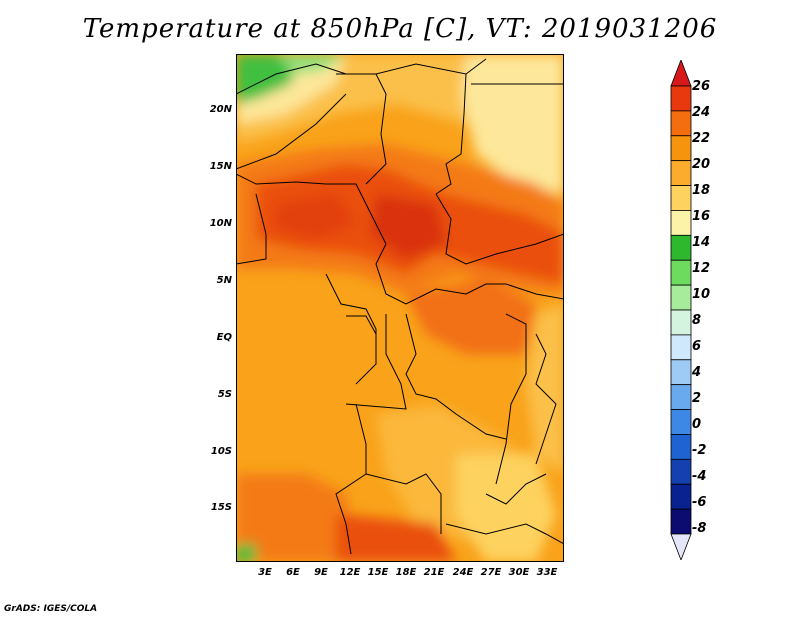 The width and height of the screenshot is (800, 618). What do you see at coordinates (224, 337) in the screenshot?
I see `lat-label: EQ` at bounding box center [224, 337].